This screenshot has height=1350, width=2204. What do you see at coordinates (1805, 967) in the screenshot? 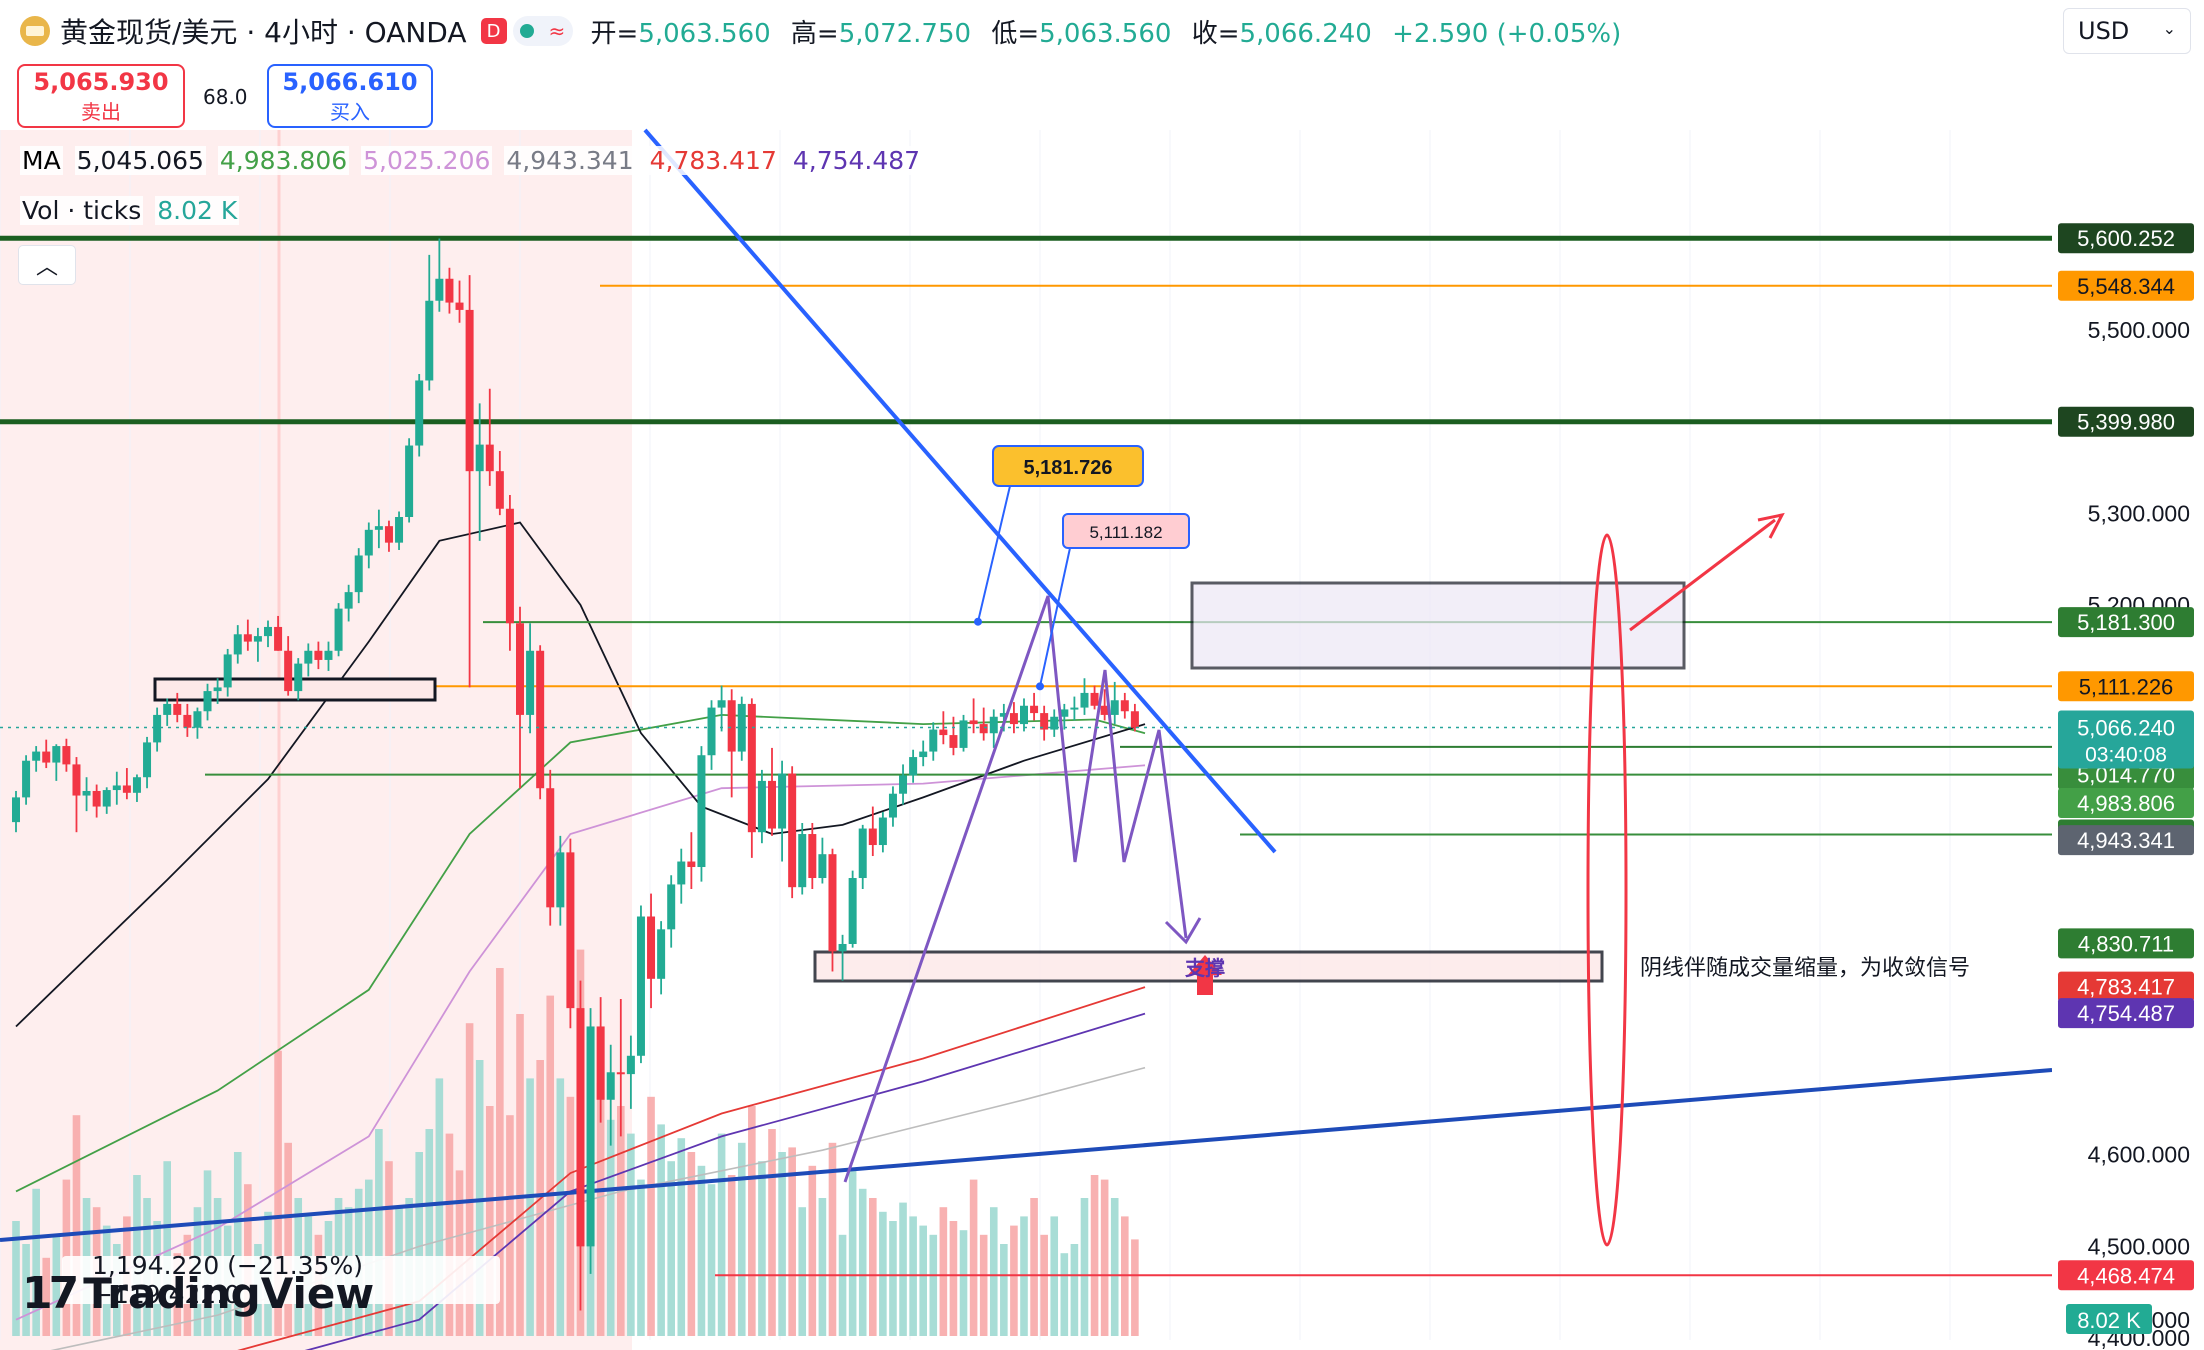
I see `annotation-note: 阴线伴随成交量缩量，为收敛信号` at bounding box center [1805, 967].